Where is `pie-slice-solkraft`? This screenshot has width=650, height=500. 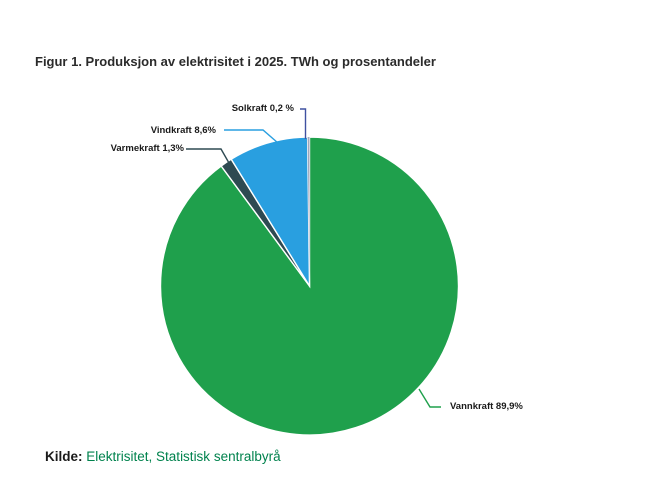
pie-slice-solkraft is located at coordinates (308, 211).